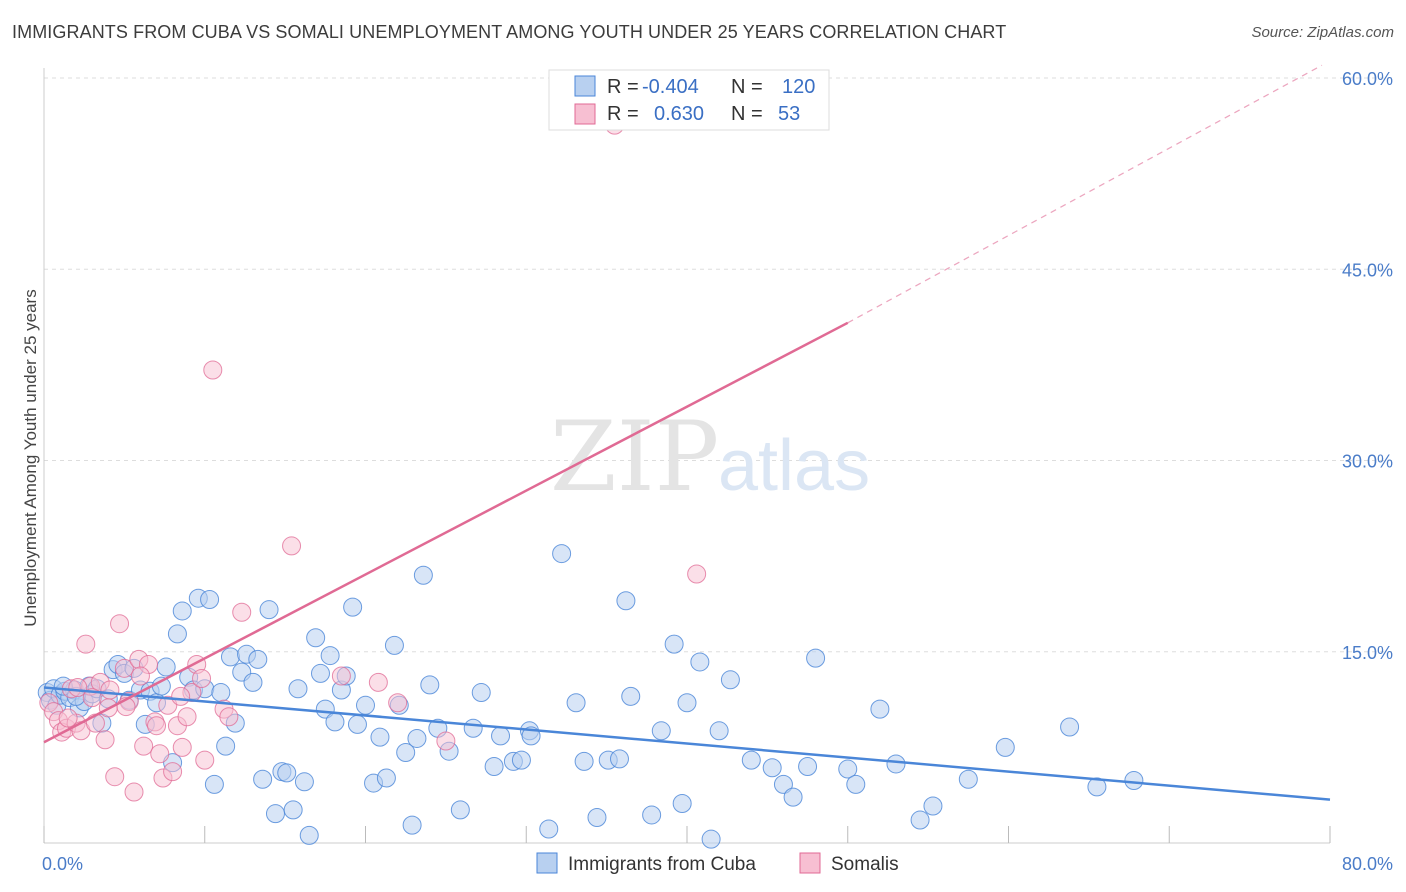 This screenshot has height=892, width=1406. What do you see at coordinates (679, 114) in the screenshot?
I see `stats-r-somali: 0.630` at bounding box center [679, 114].